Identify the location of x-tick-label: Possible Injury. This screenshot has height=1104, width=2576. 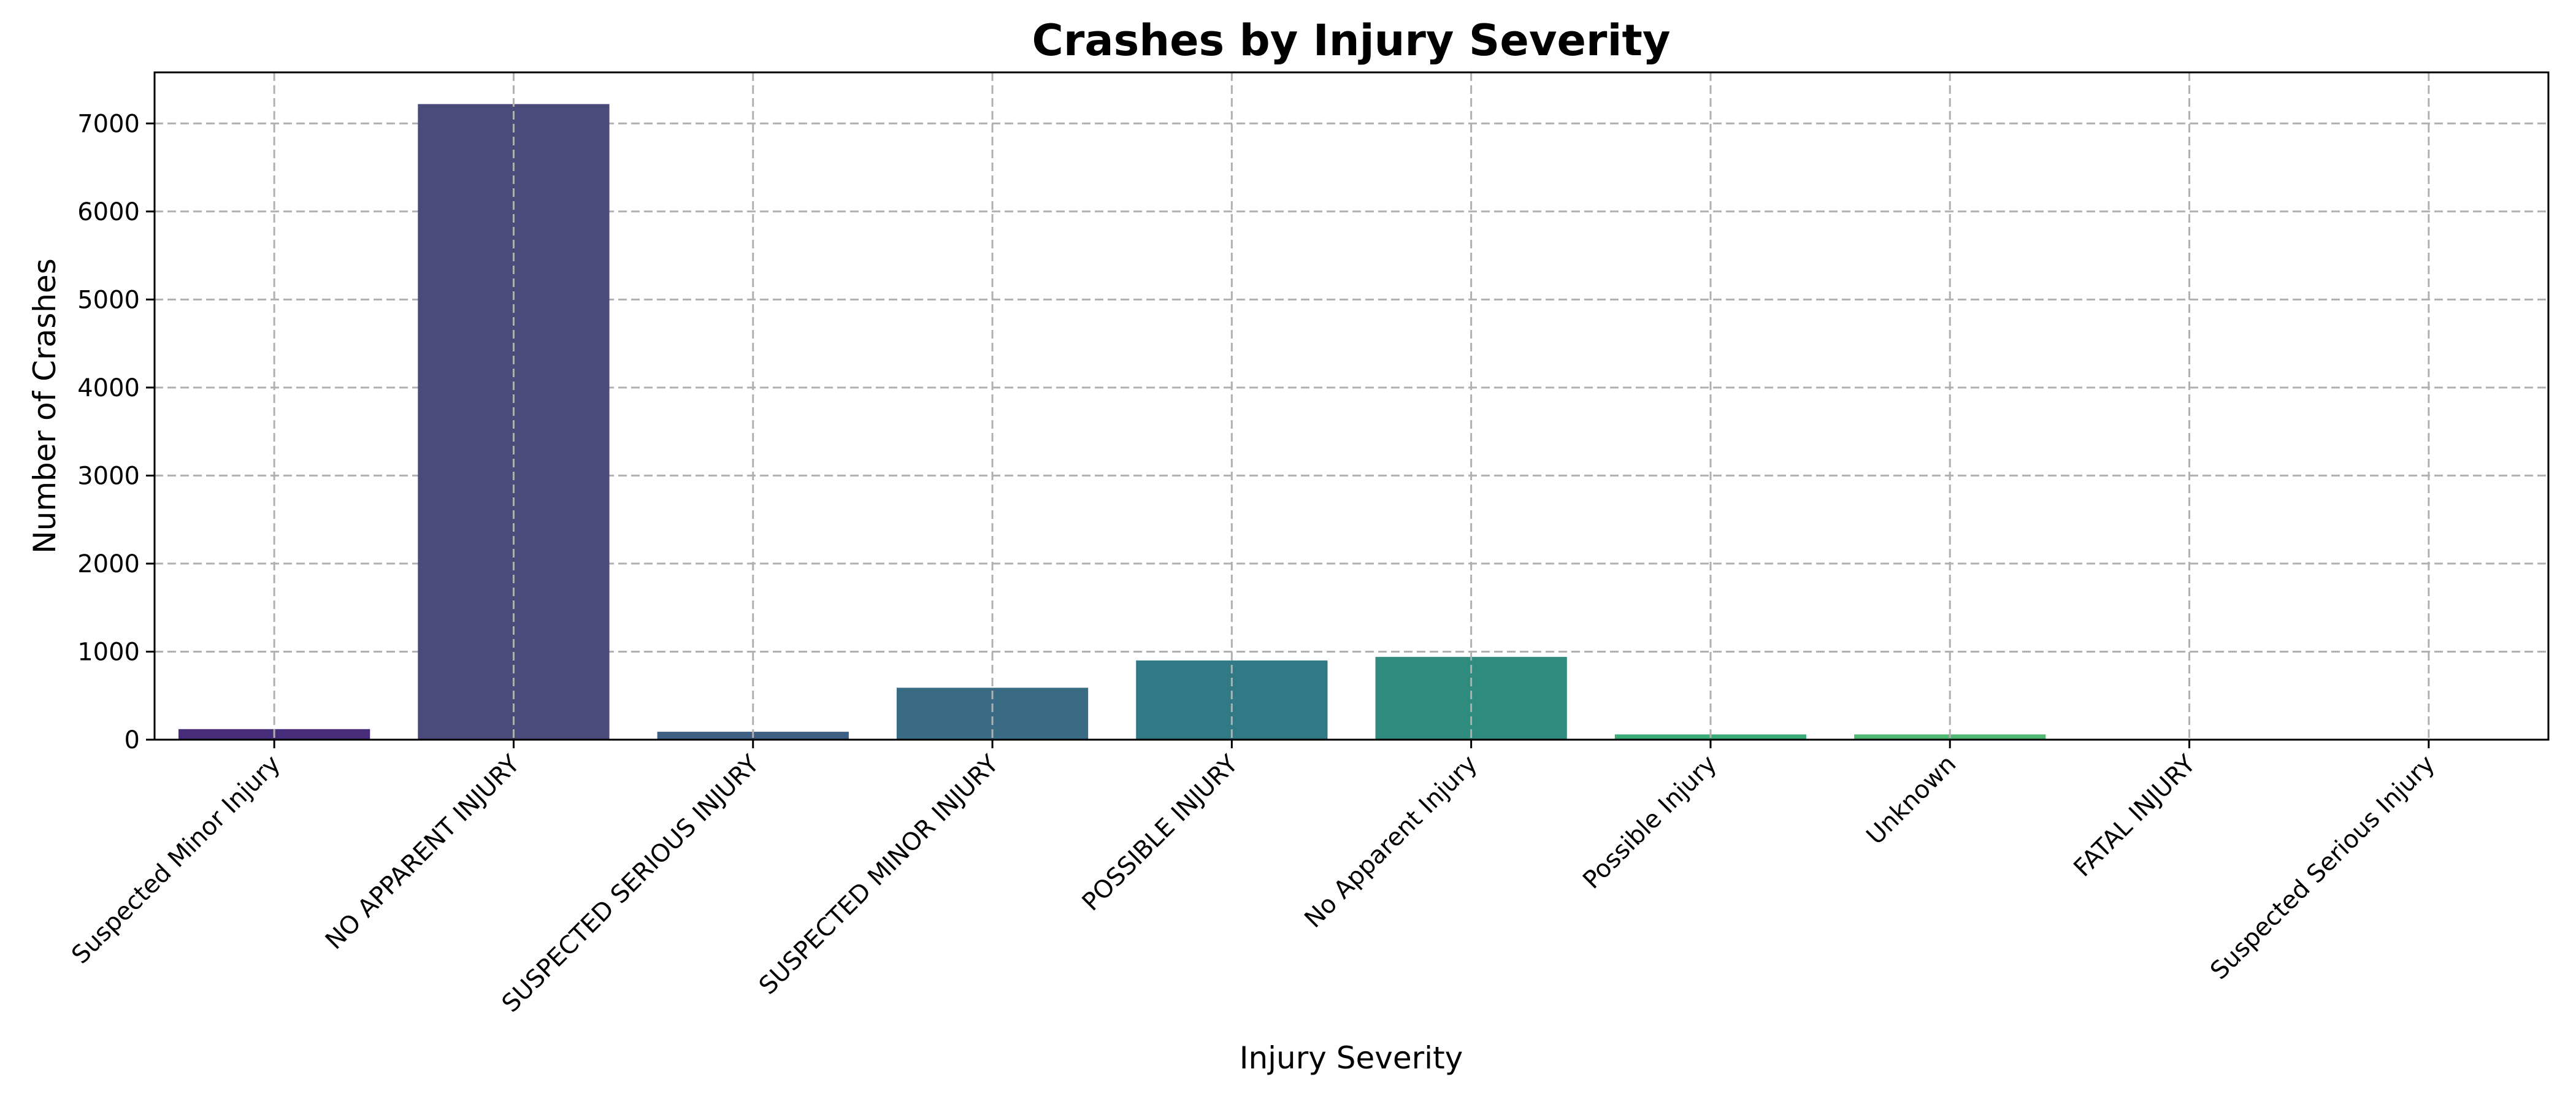
(1649, 822).